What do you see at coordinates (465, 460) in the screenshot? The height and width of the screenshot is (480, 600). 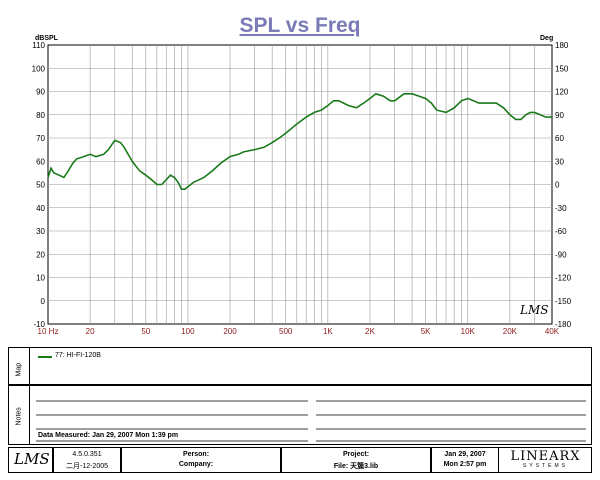 I see `date-cell` at bounding box center [465, 460].